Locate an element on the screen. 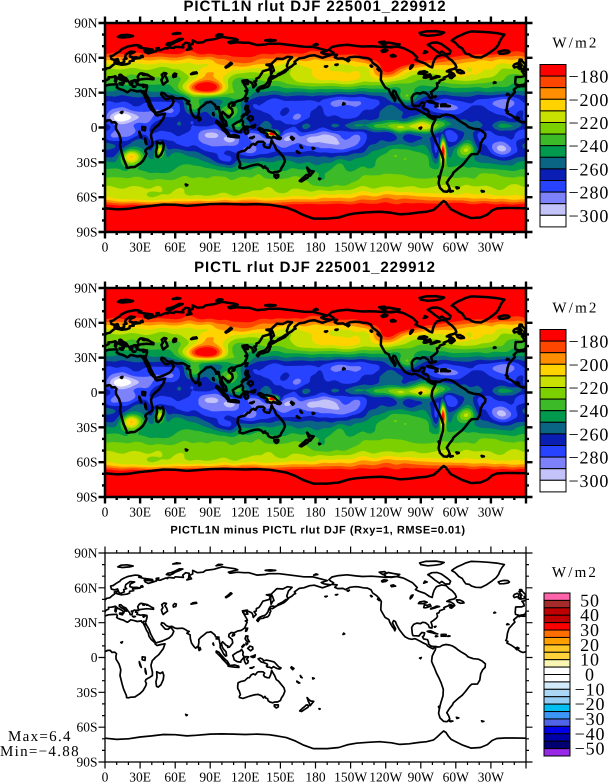 This screenshot has width=609, height=782. svg-text: PICTL1N rlut DJF 225001_229912 is located at coordinates (315, 7).